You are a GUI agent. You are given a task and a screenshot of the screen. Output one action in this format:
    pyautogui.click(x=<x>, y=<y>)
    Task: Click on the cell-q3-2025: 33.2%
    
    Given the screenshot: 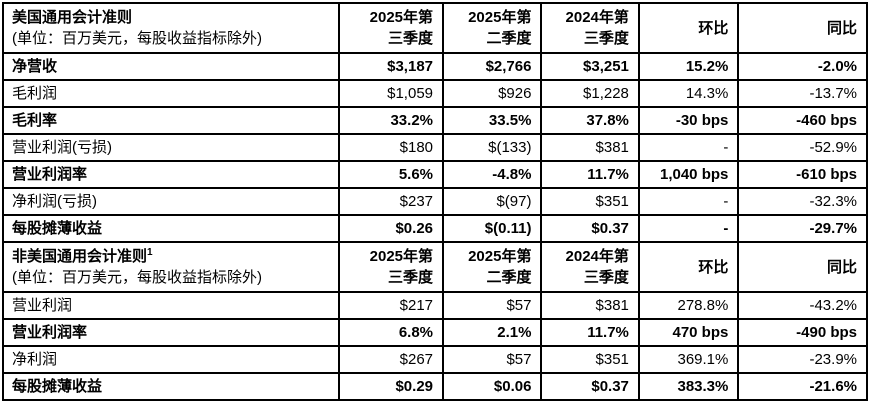 What is the action you would take?
    pyautogui.click(x=391, y=120)
    